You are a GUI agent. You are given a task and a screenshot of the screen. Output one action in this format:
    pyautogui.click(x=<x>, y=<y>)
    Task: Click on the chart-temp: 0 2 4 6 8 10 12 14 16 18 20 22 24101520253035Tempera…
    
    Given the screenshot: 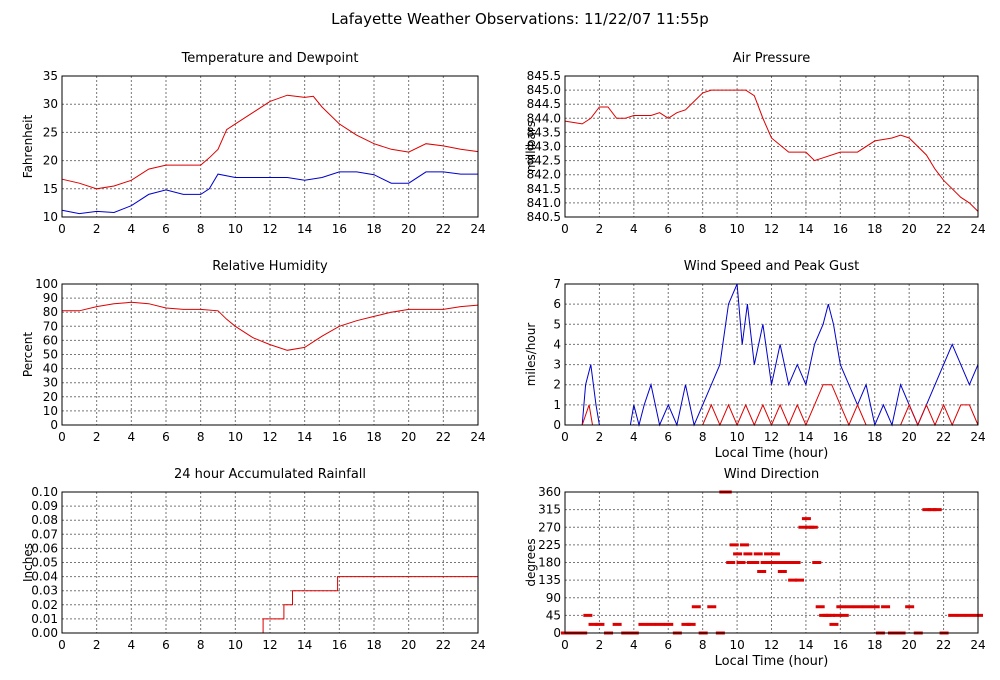 What is the action you would take?
    pyautogui.click(x=253, y=143)
    